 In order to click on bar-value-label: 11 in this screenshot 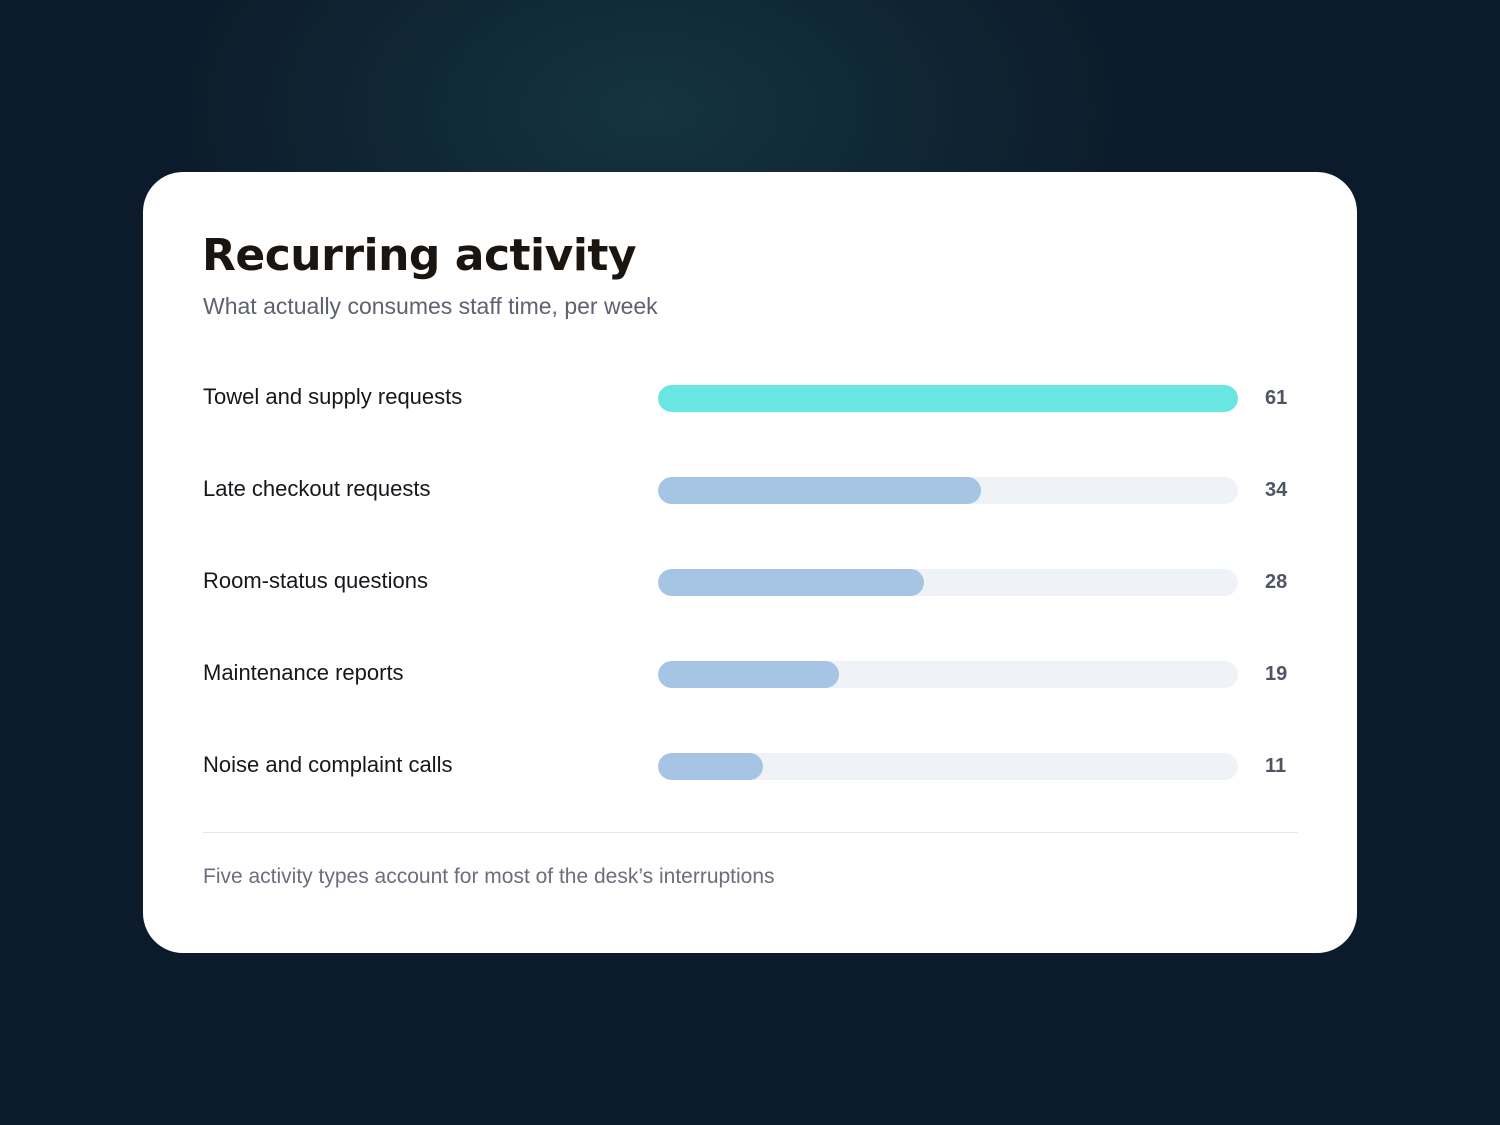, I will do `click(1276, 766)`.